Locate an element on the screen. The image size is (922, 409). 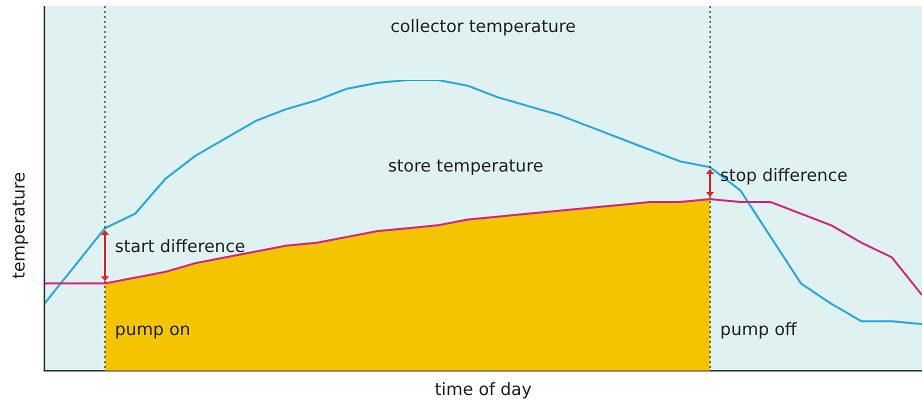
annotation: stop difference is located at coordinates (784, 176).